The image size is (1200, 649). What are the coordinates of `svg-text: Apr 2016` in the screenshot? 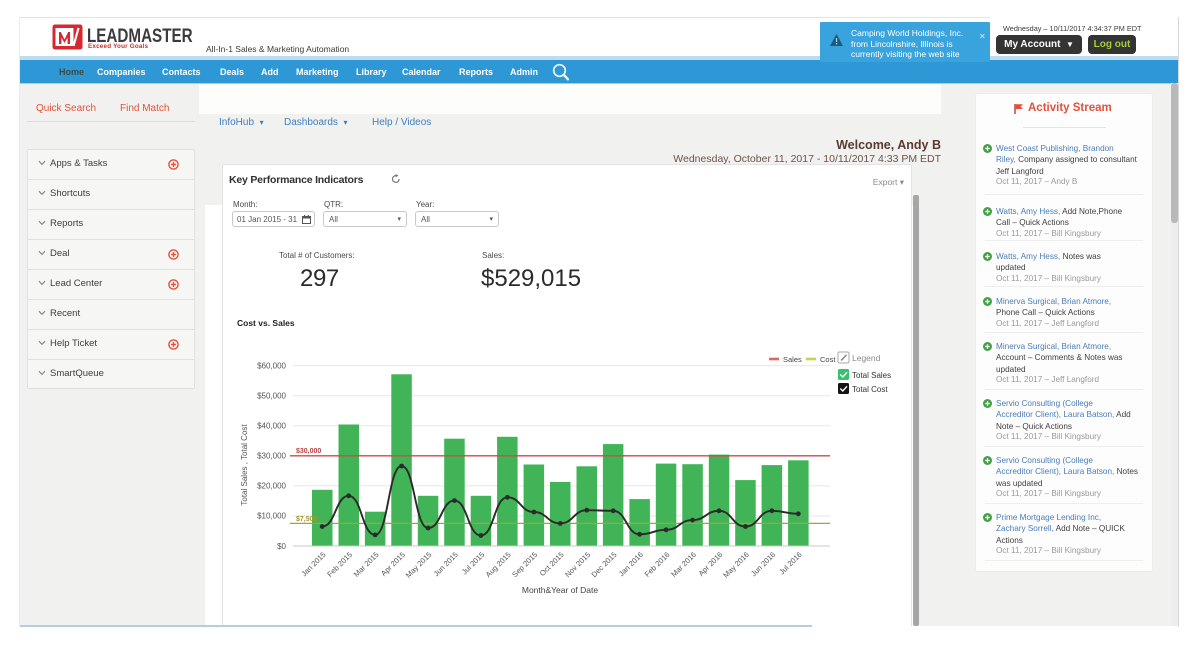 It's located at (711, 564).